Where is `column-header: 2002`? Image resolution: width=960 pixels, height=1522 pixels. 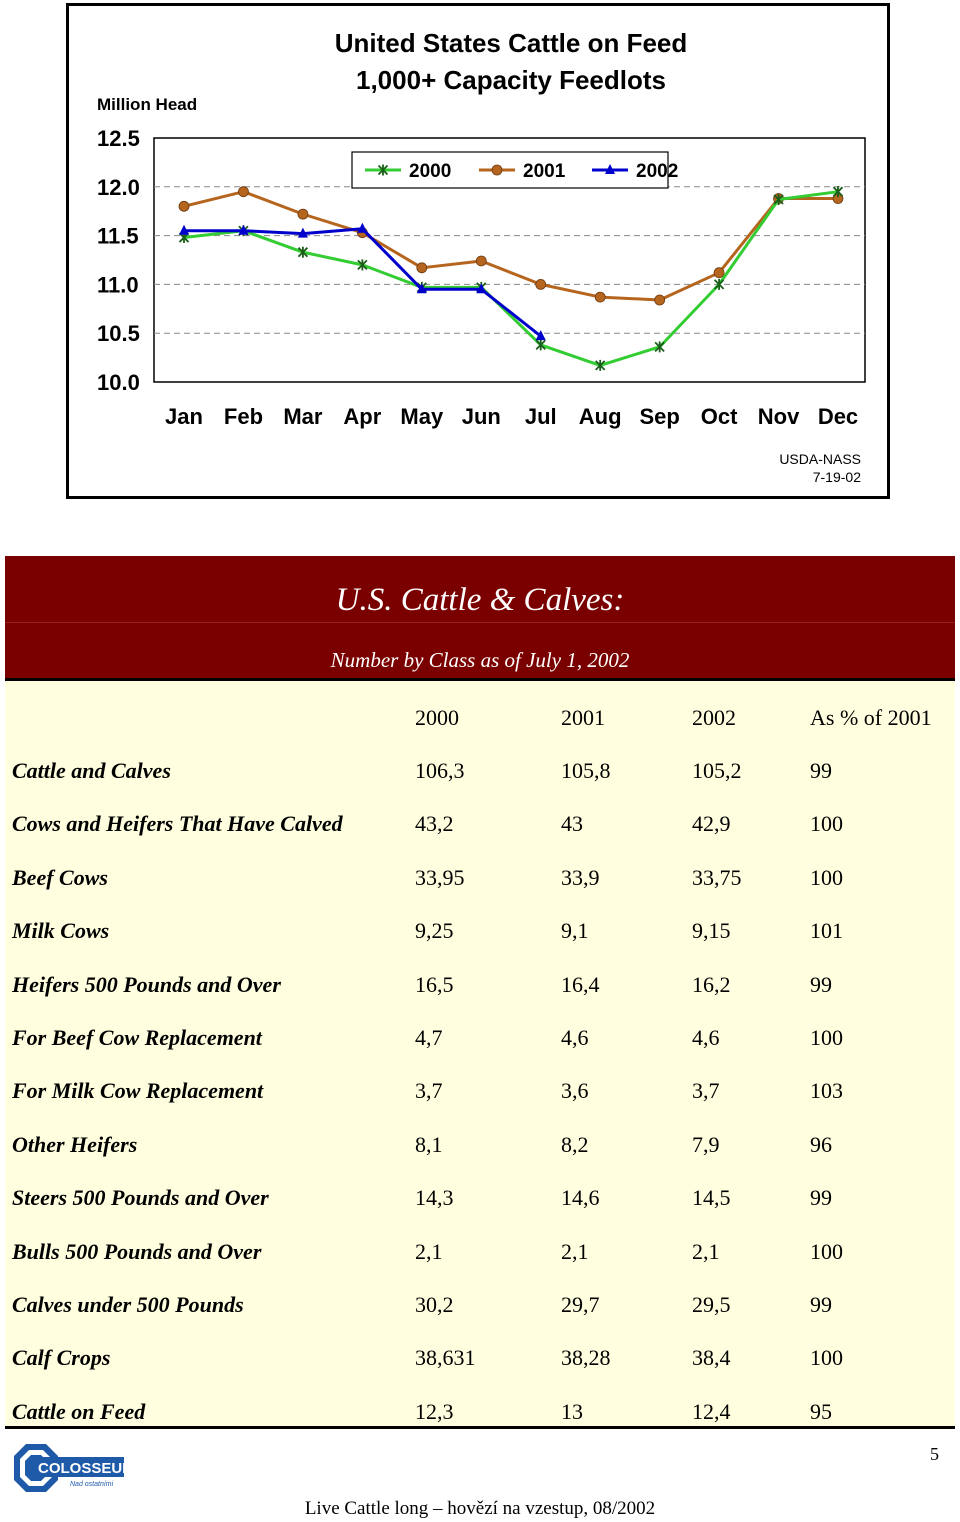
column-header: 2002 is located at coordinates (714, 717).